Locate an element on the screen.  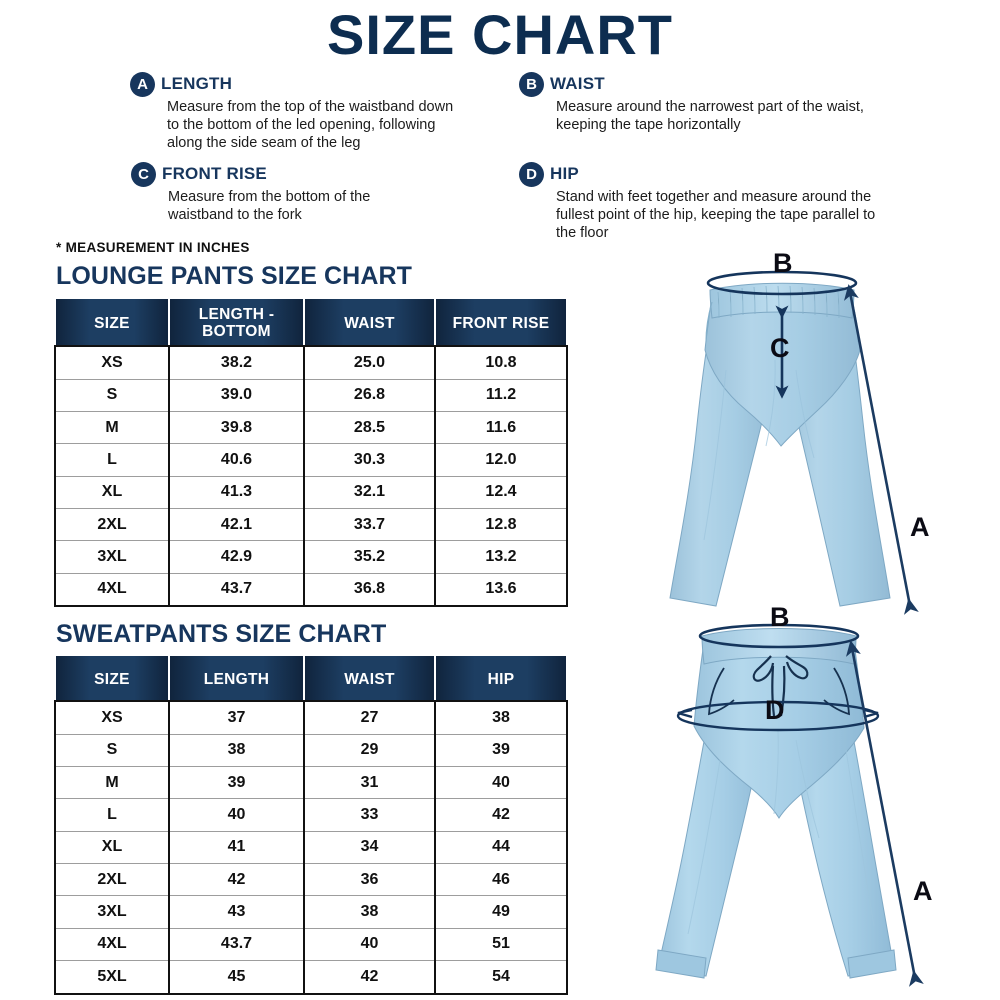
lounge-table-head: SIZE LENGTH - BOTTOM WAIST FRONT RISE is located at coordinates (311, 323).